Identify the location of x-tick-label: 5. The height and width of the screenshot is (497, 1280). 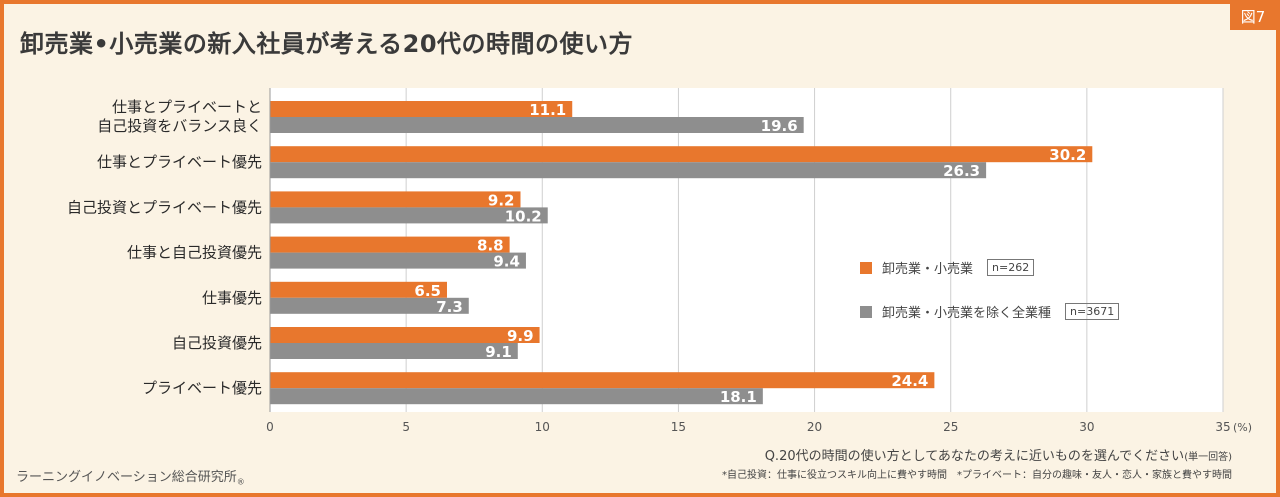
(406, 427).